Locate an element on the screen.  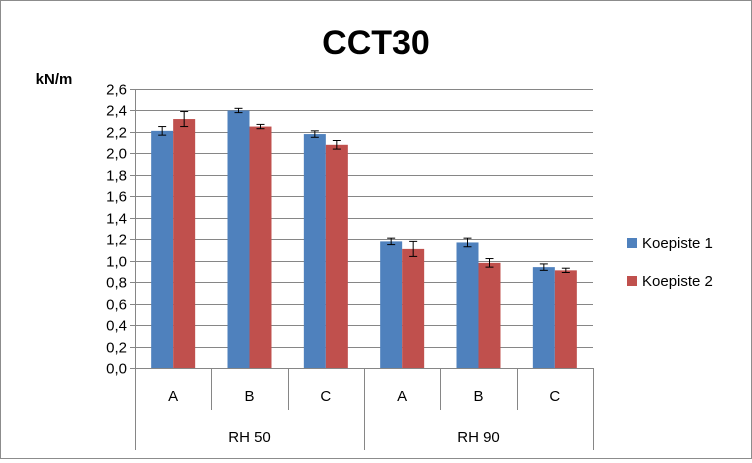
legend-label: Koepiste 2 is located at coordinates (677, 281).